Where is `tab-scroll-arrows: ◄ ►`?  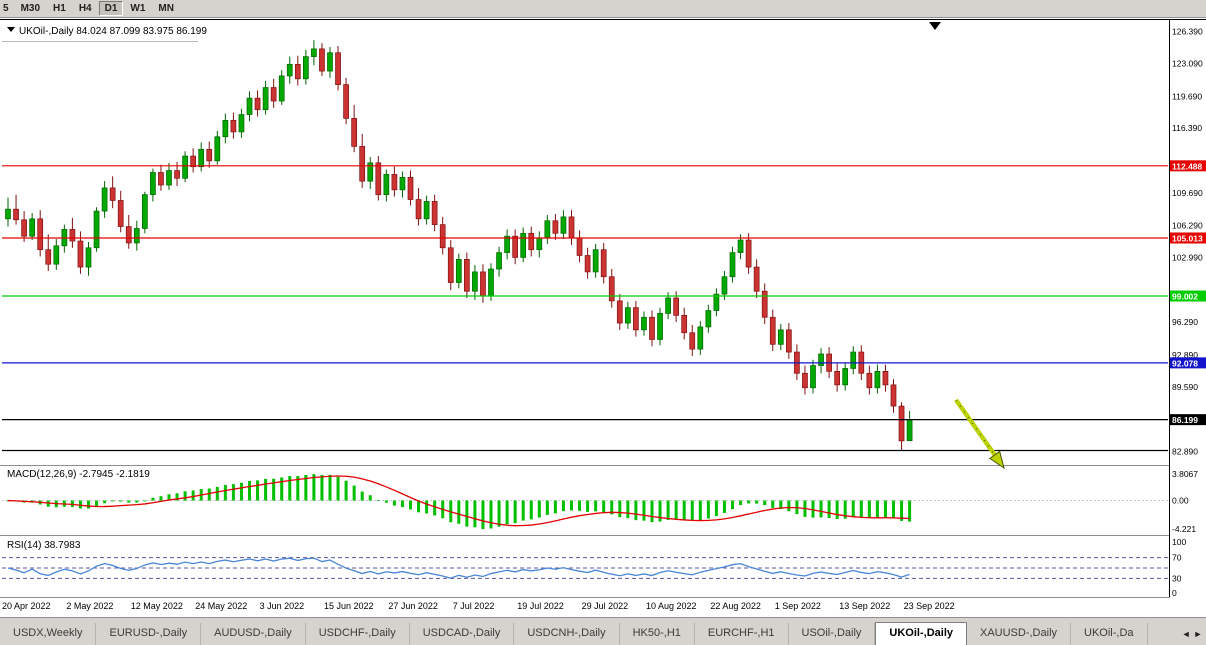 tab-scroll-arrows: ◄ ► is located at coordinates (1192, 633).